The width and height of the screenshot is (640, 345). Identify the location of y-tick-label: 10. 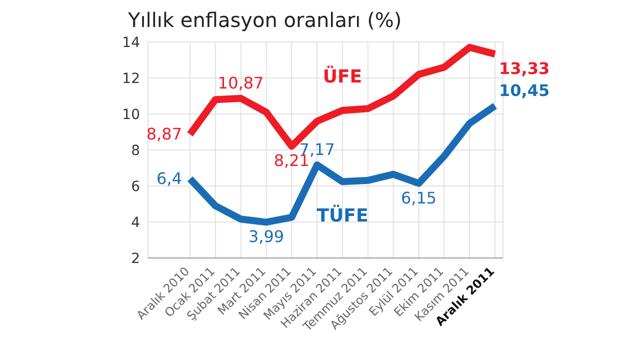
(131, 114).